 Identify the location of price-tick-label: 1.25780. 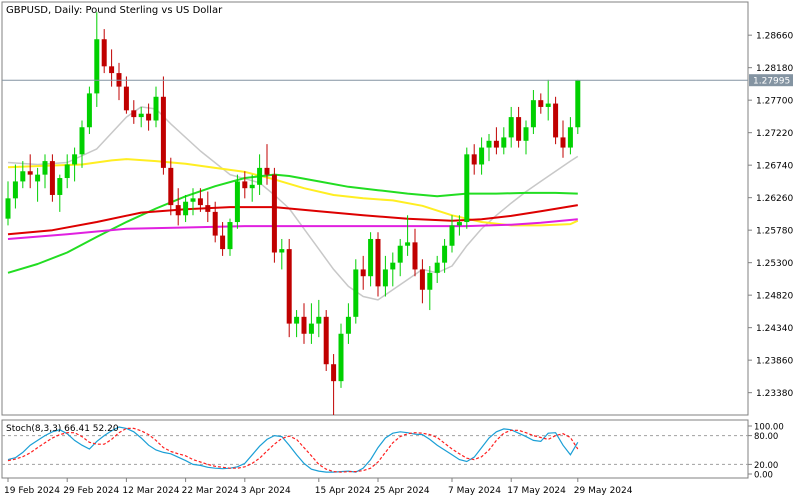
(774, 232).